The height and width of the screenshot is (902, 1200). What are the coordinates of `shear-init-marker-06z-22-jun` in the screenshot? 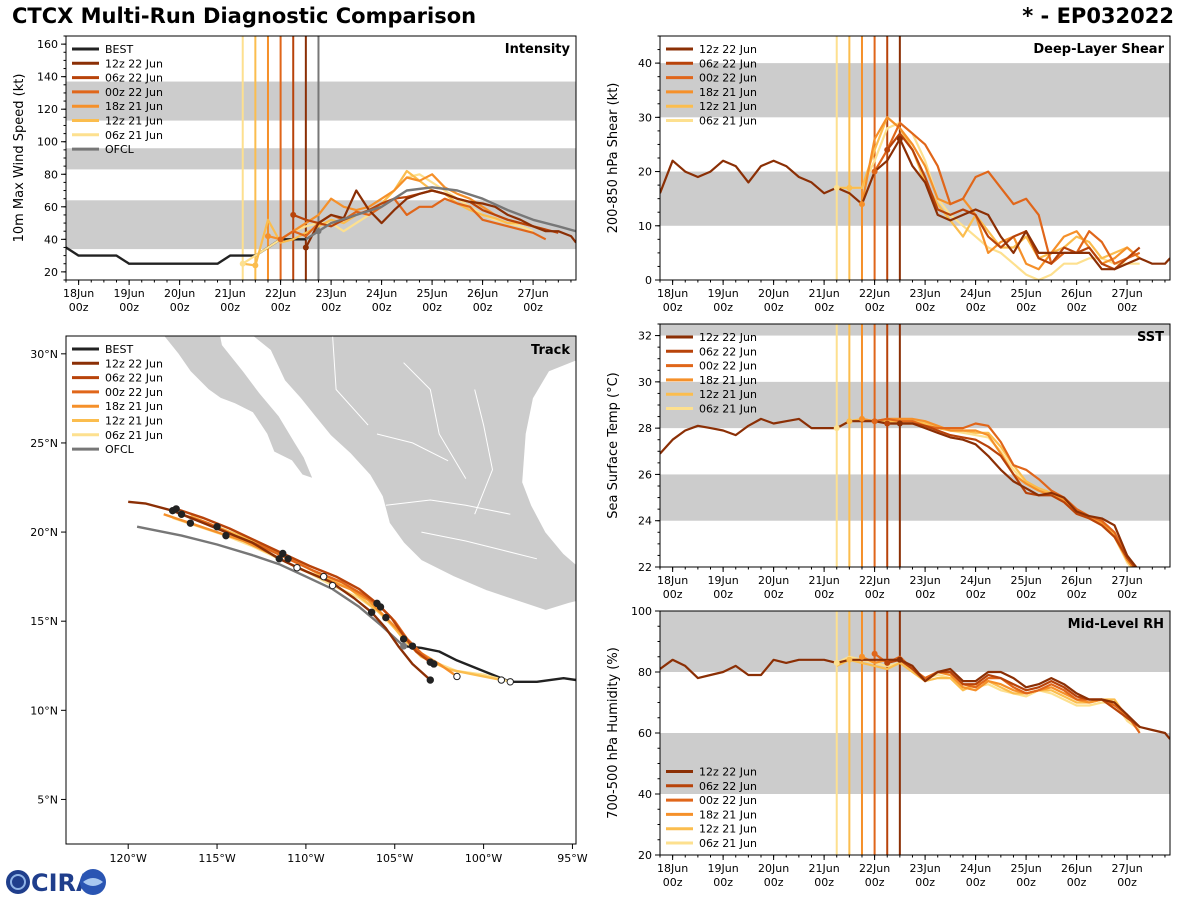 It's located at (887, 149).